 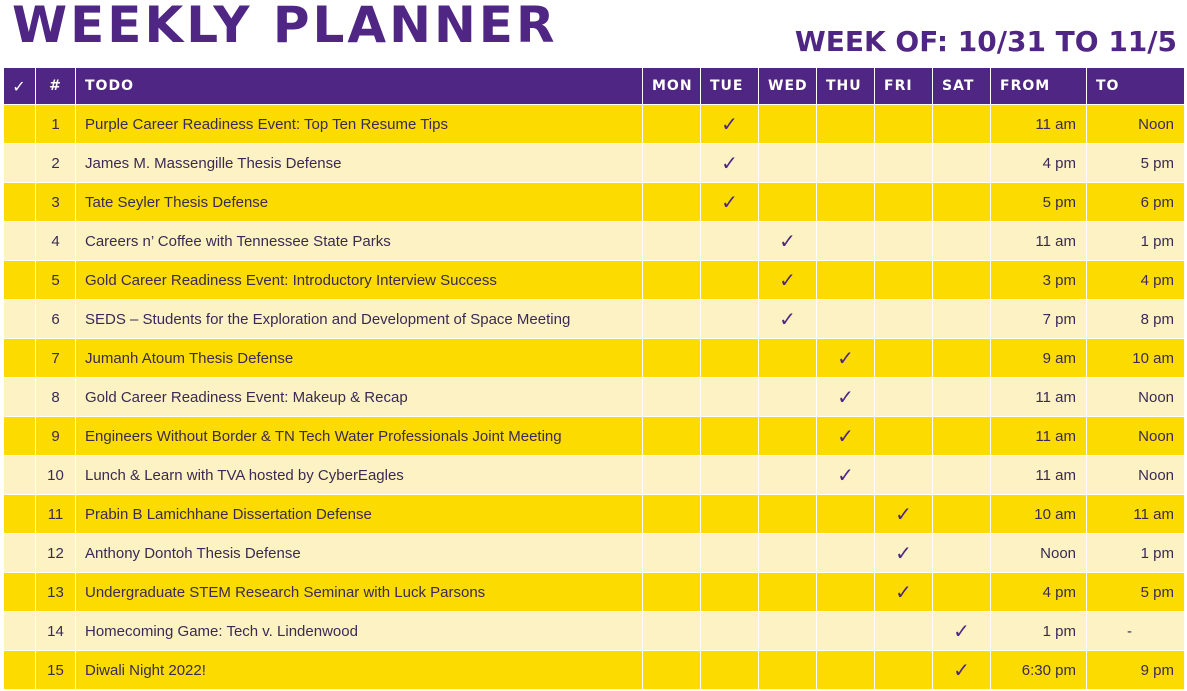 What do you see at coordinates (55, 241) in the screenshot?
I see `row-number: 4` at bounding box center [55, 241].